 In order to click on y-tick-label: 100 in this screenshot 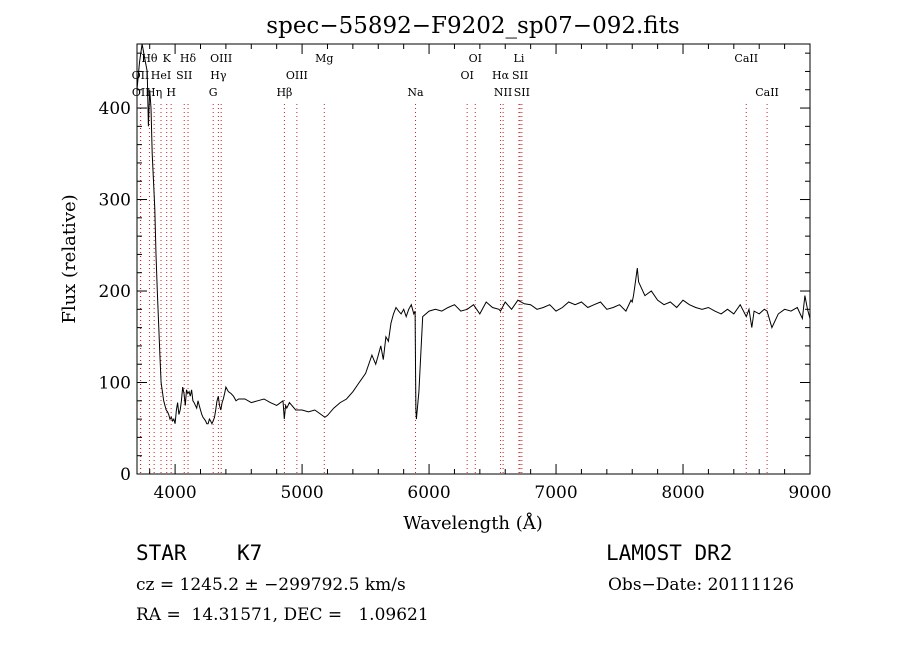, I will do `click(115, 384)`.